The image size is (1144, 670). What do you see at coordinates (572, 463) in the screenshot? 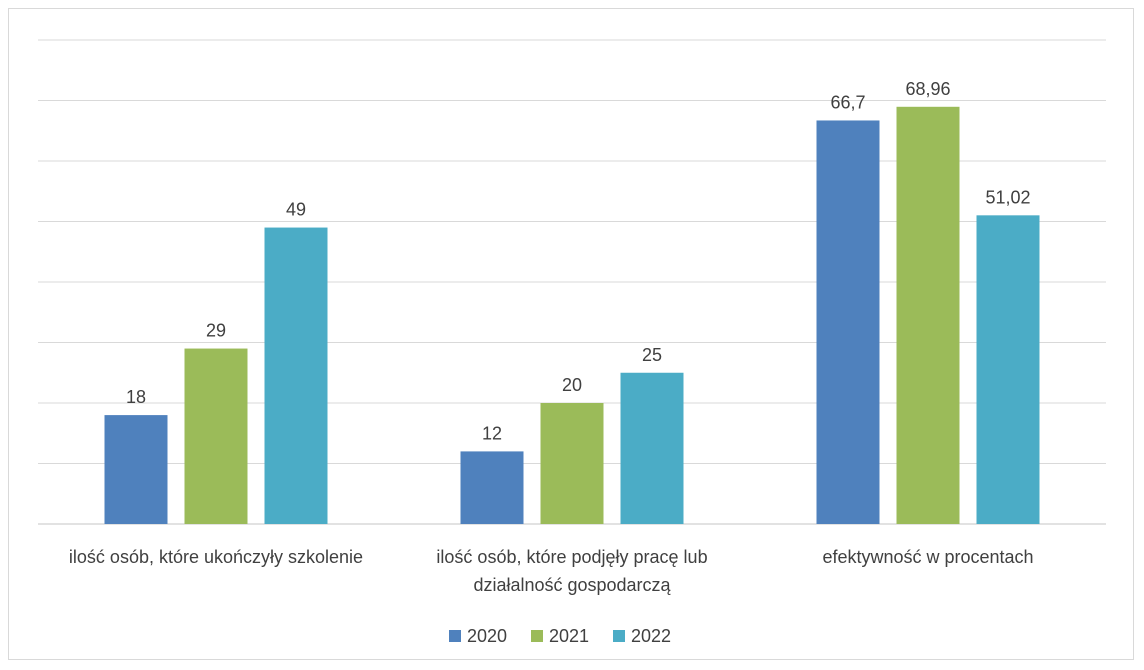
I see `bar-2021-cat2` at bounding box center [572, 463].